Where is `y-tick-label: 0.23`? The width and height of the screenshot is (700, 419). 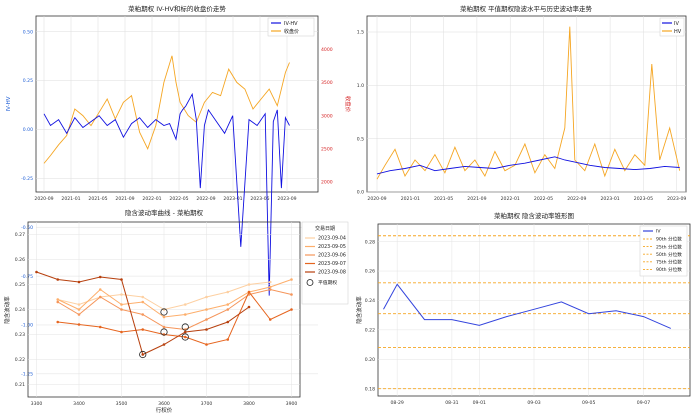 y-tick-label: 0.23 is located at coordinates (20, 335).